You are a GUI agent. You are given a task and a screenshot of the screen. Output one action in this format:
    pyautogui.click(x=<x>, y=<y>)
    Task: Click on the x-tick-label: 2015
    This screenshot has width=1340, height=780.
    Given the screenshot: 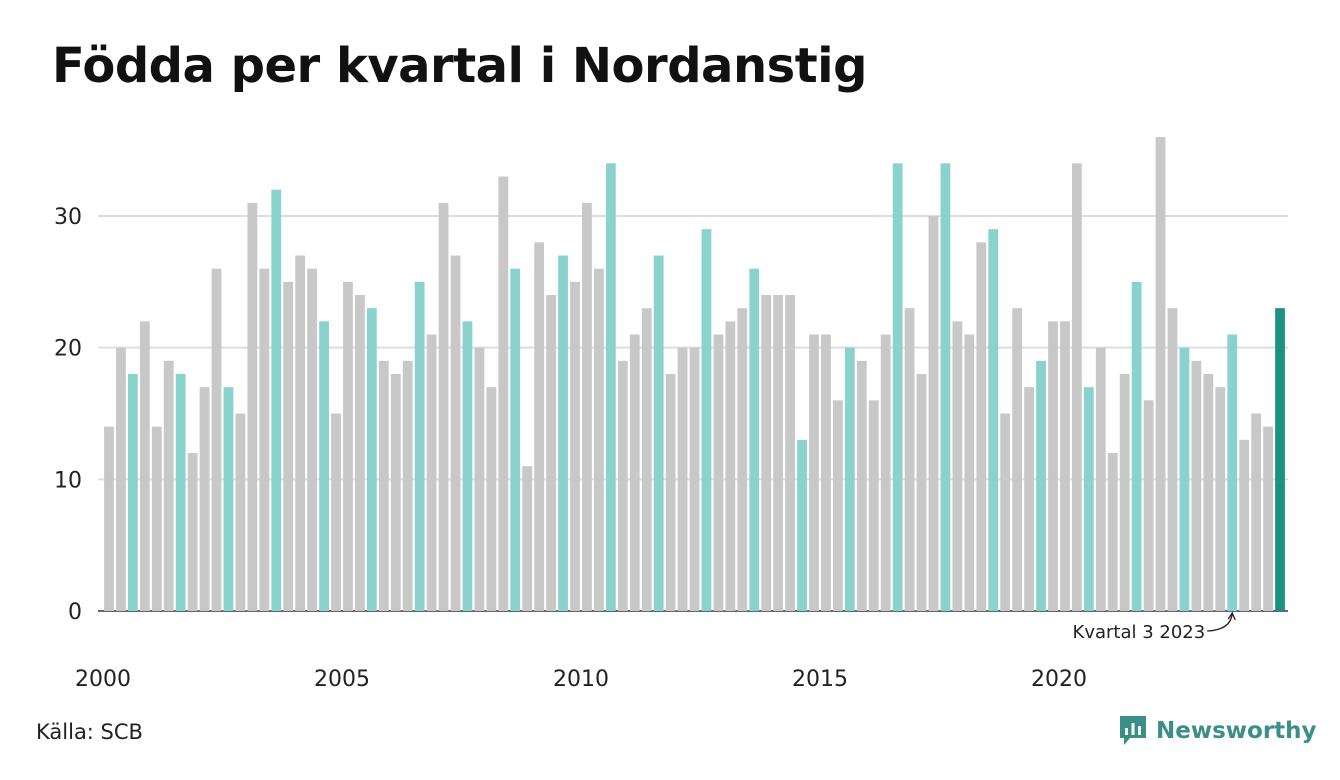 What is the action you would take?
    pyautogui.click(x=820, y=679)
    